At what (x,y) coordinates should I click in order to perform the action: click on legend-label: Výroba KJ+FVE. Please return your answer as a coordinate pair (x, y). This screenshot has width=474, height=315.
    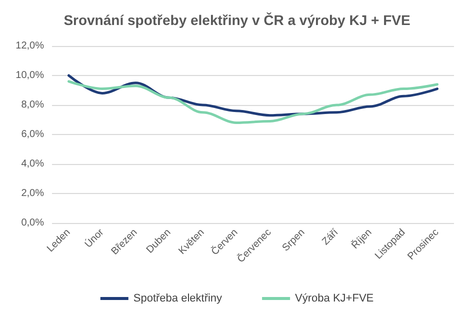
    Looking at the image, I should click on (334, 298).